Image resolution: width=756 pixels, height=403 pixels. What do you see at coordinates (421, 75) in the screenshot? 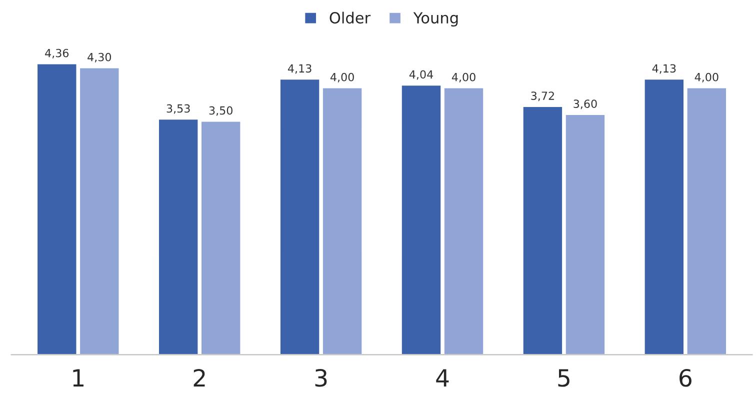
I see `data-label: 4,04` at bounding box center [421, 75].